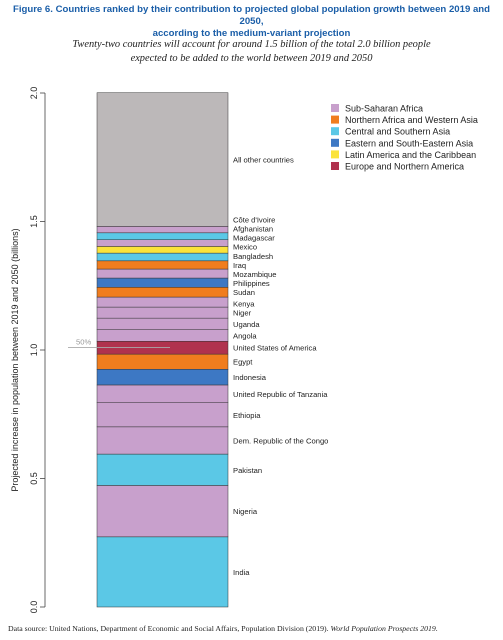  I want to click on bar-segment-ethiopia, so click(162, 415).